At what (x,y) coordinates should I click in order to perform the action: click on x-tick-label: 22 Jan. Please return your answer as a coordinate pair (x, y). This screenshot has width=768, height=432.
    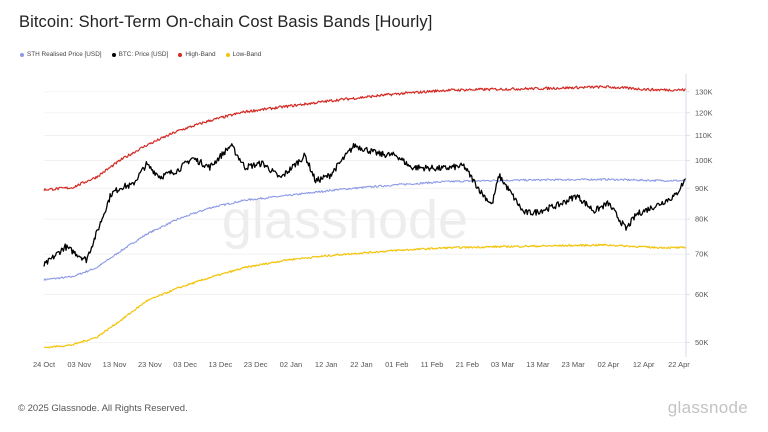
    Looking at the image, I should click on (361, 364).